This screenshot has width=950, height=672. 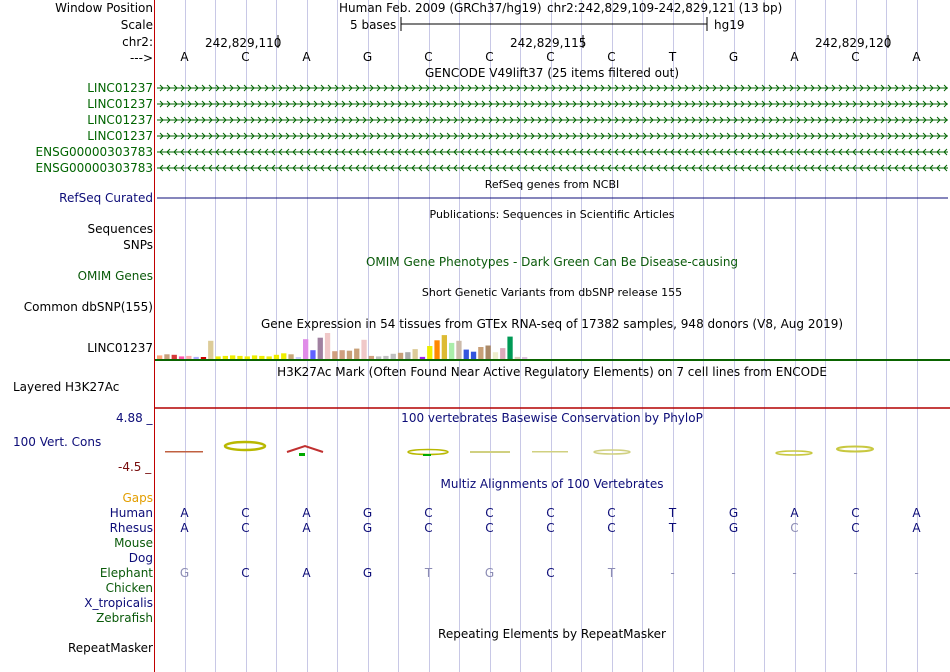 I want to click on repeatmasker-track-label: RepeatMasker, so click(x=110, y=648).